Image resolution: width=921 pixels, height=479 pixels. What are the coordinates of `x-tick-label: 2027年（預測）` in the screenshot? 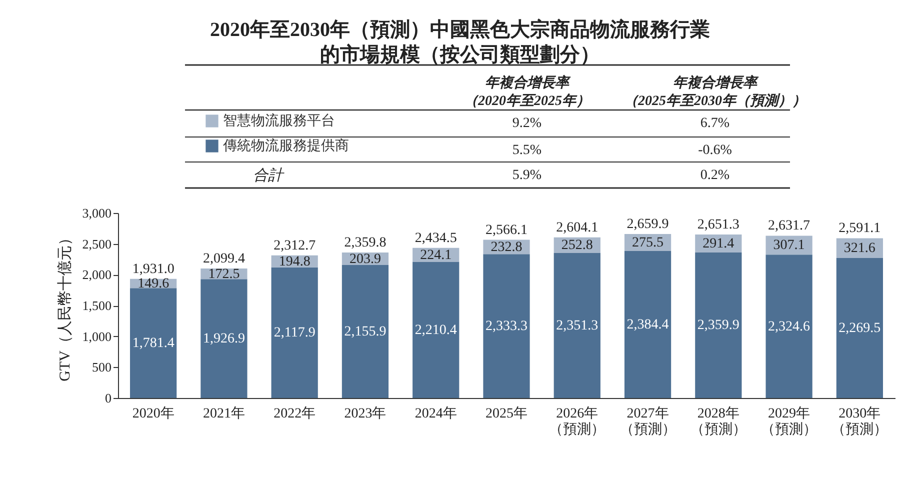 It's located at (648, 422).